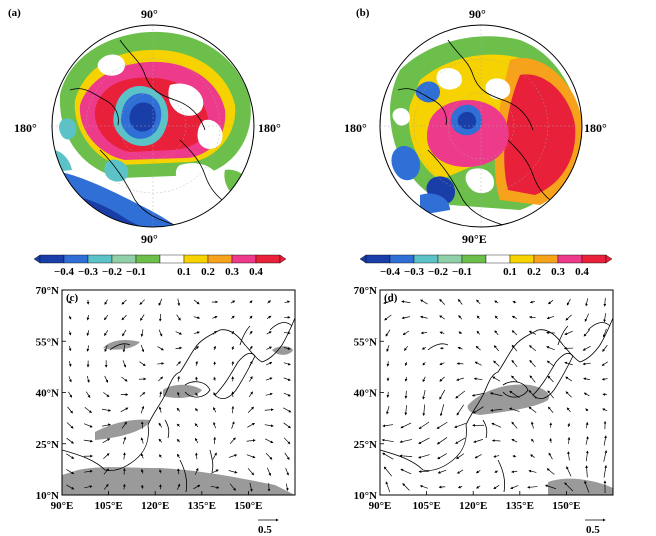 This screenshot has height=536, width=656. Describe the element at coordinates (256, 272) in the screenshot. I see `left-colorbar-tick-label: 0.4` at that location.